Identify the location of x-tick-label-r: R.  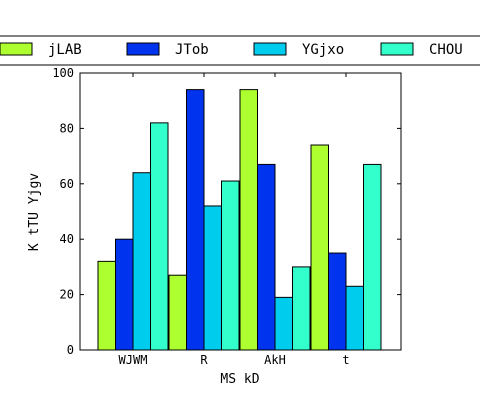
(204, 360).